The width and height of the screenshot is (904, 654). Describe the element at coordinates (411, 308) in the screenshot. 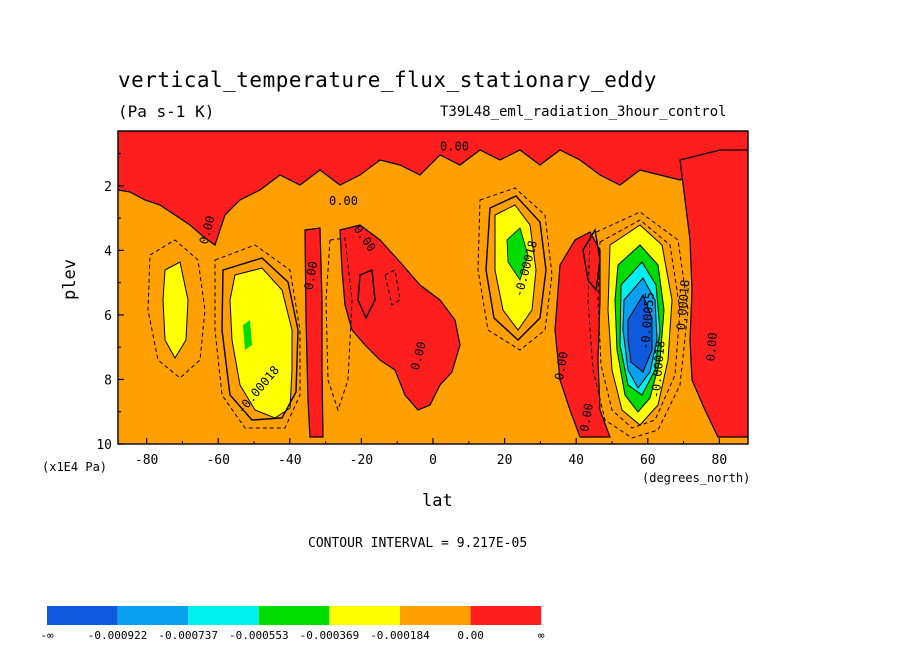

I see `solid-contours` at that location.